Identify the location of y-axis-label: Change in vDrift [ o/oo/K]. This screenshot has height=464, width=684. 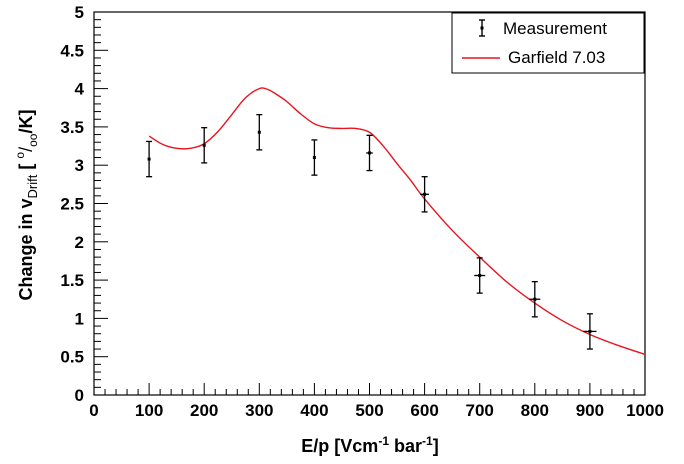
(26, 205).